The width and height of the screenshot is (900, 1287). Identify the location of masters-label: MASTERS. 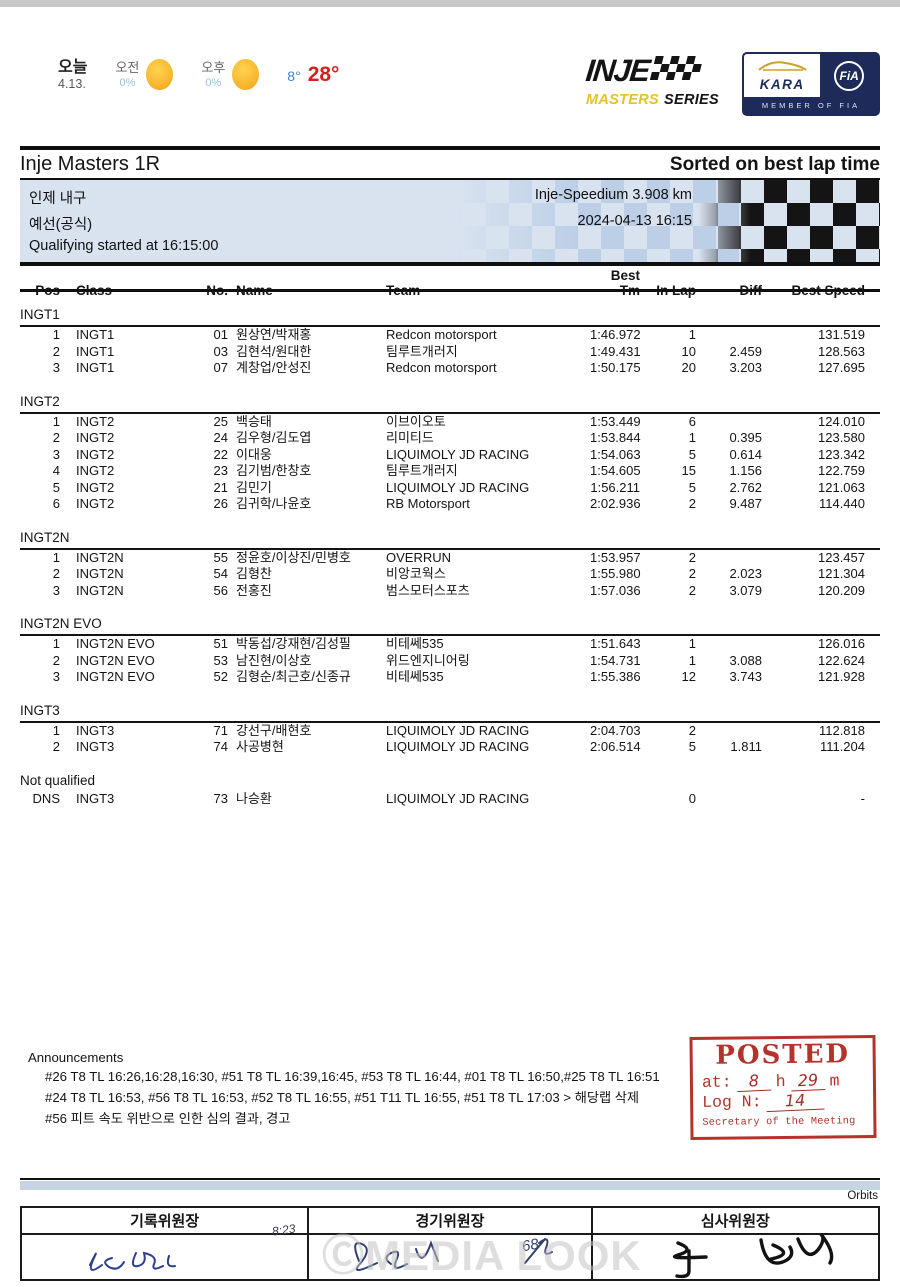
(622, 100).